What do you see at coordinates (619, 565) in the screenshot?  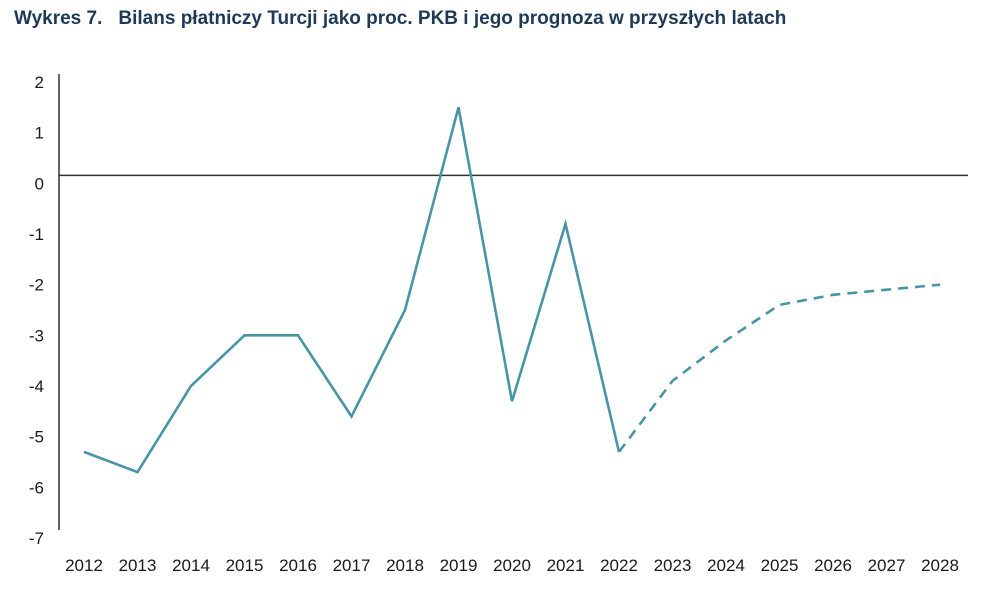 I see `x-tick-label: 2022` at bounding box center [619, 565].